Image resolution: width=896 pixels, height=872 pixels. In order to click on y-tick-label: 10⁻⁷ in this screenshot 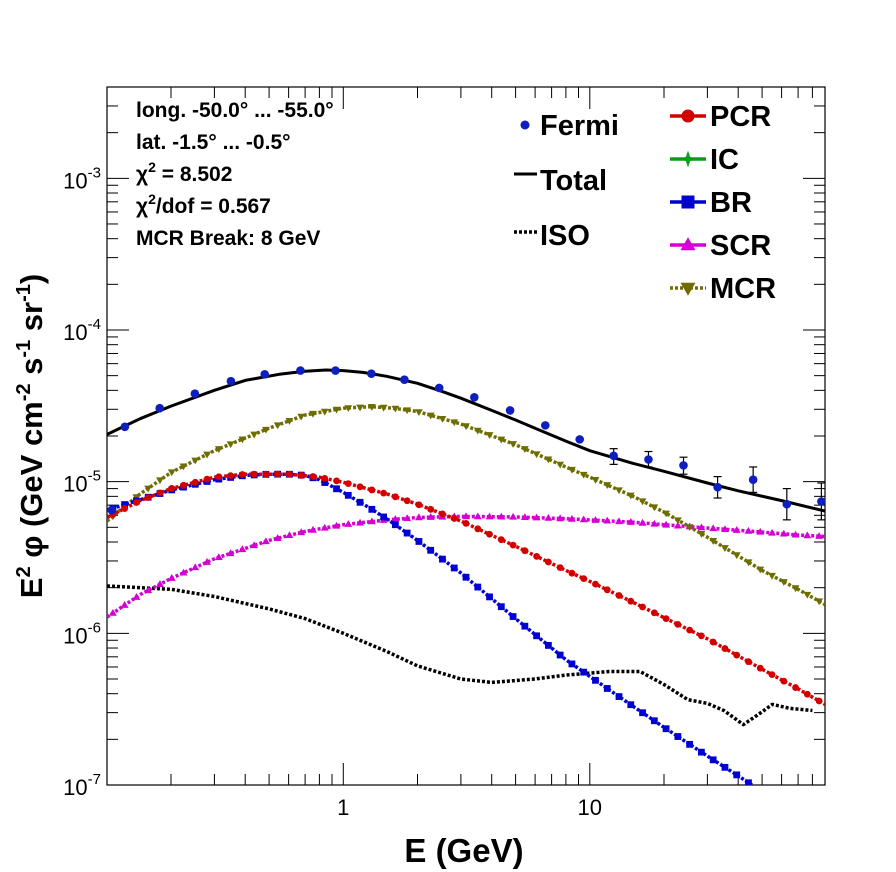, I will do `click(82, 785)`.